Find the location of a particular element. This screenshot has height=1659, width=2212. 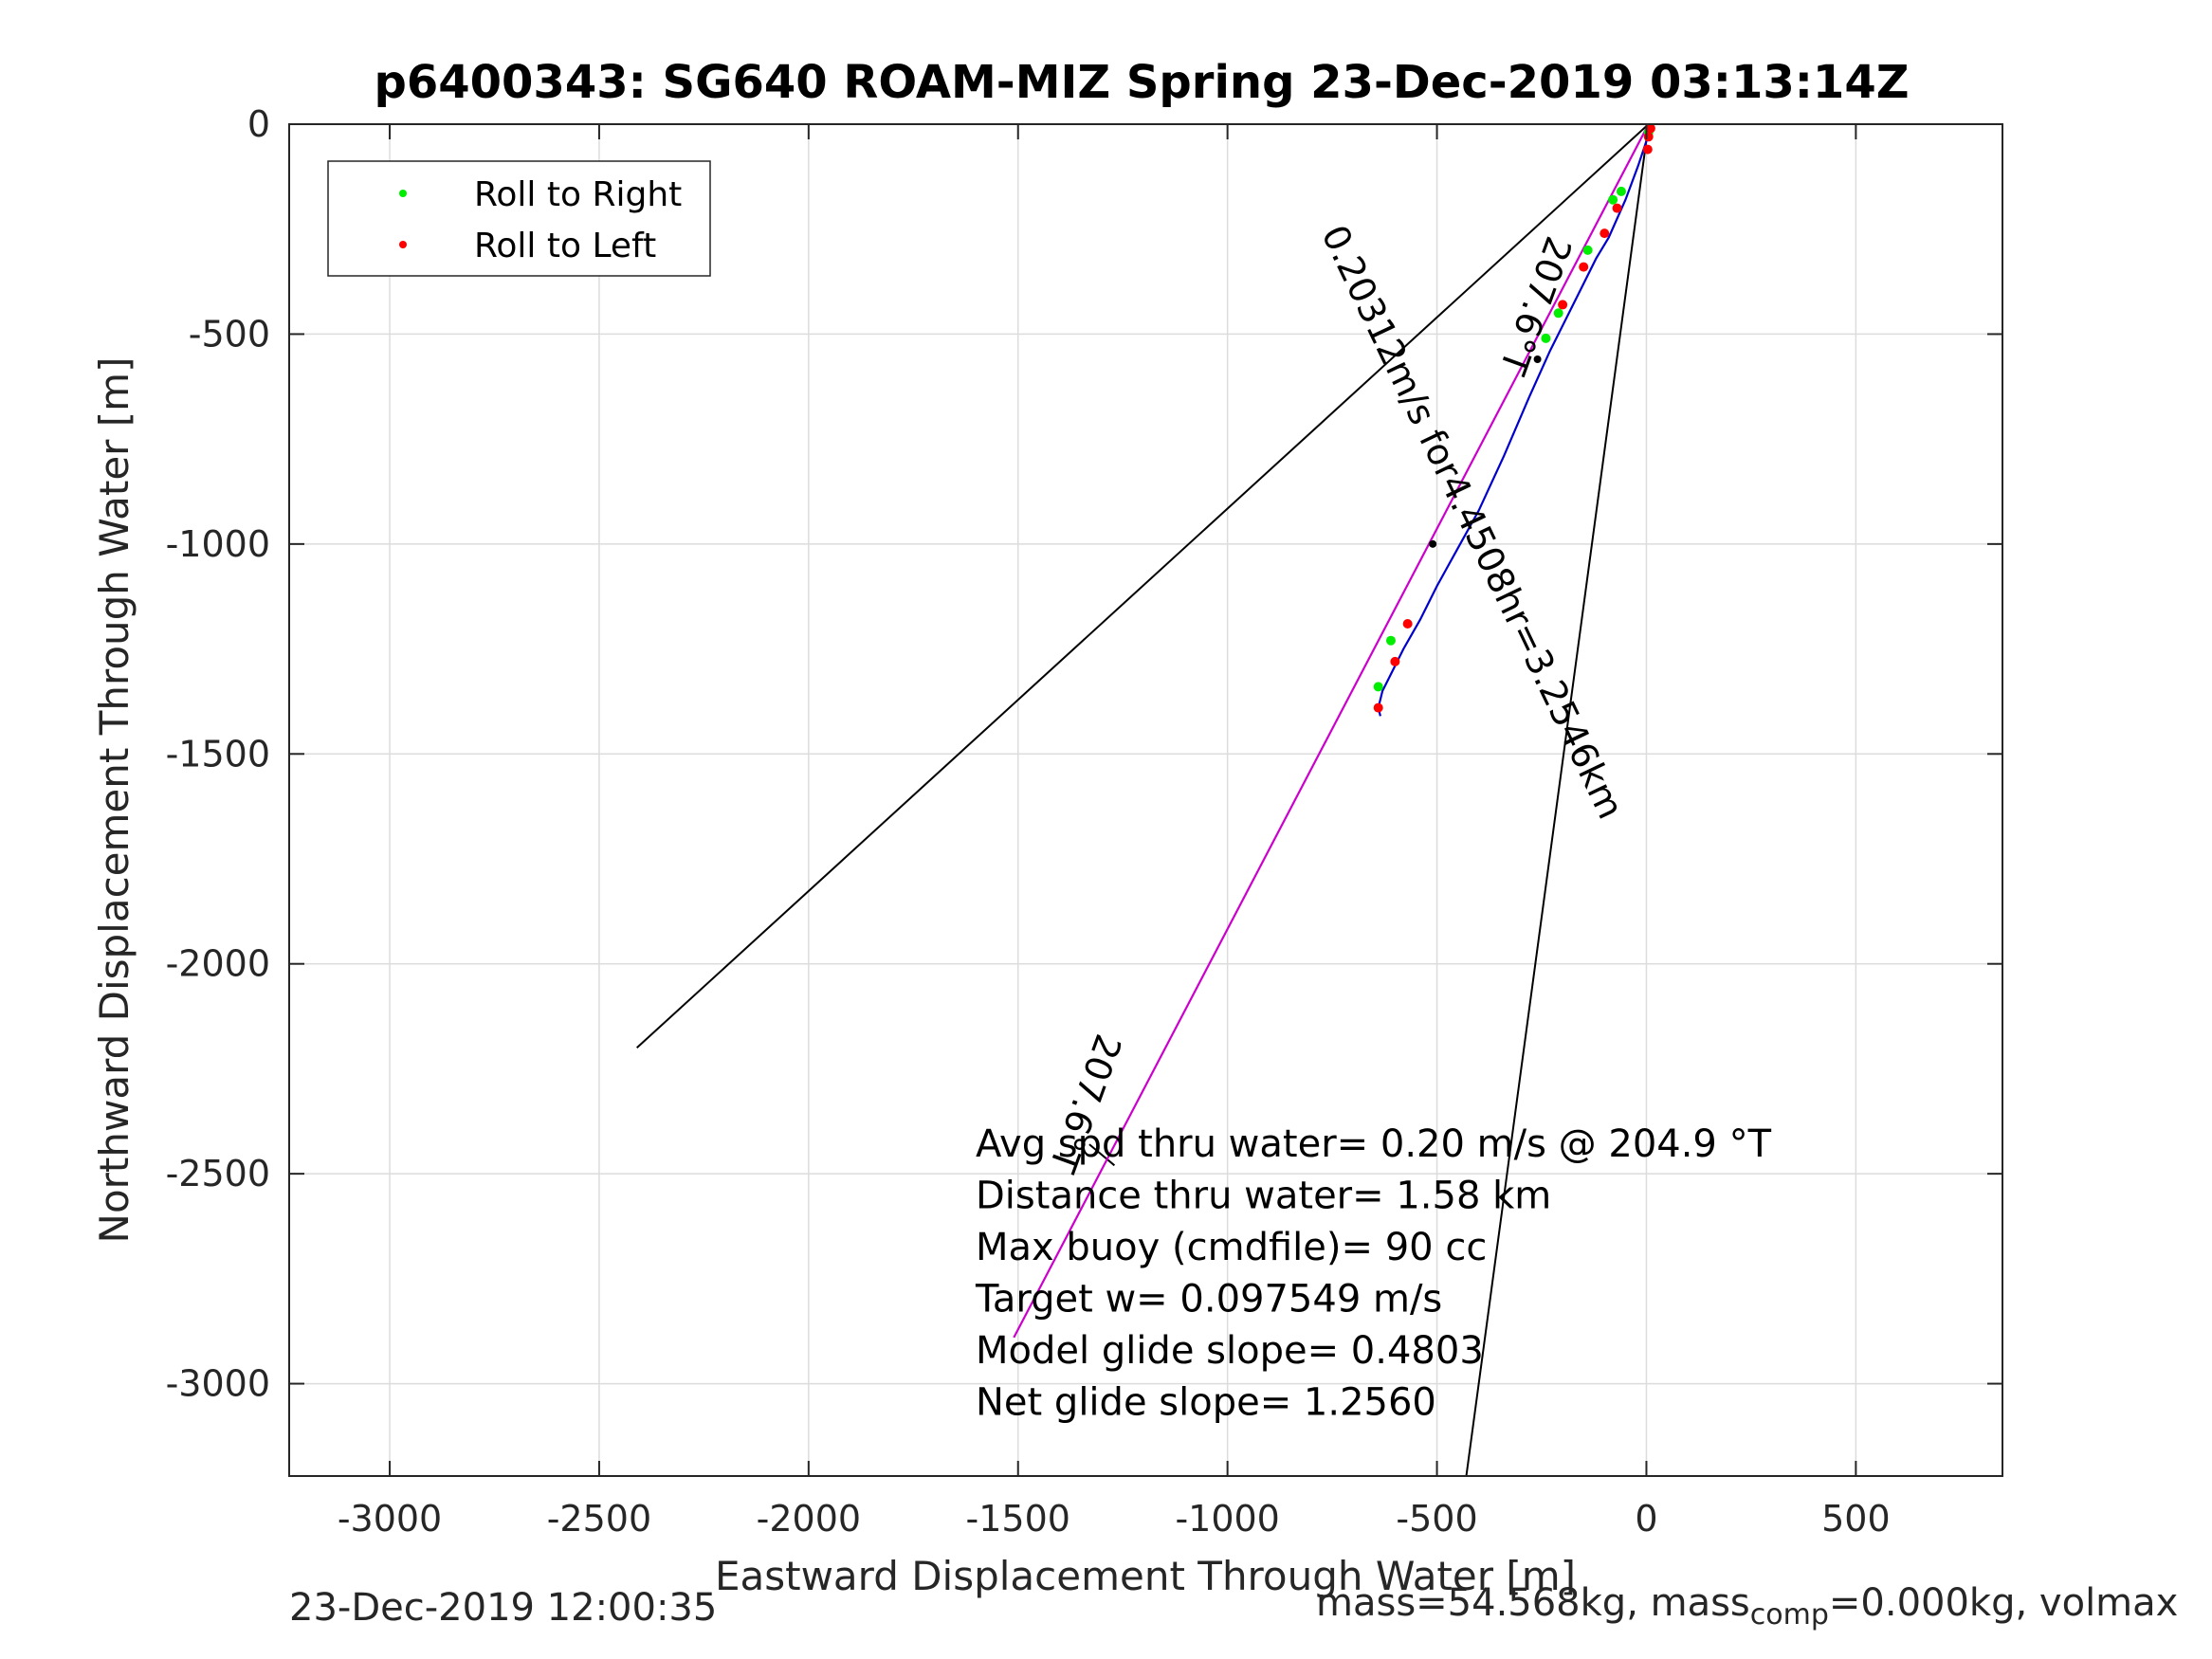

stats-line: Model glide slope= 0.4803 is located at coordinates (1230, 1351).